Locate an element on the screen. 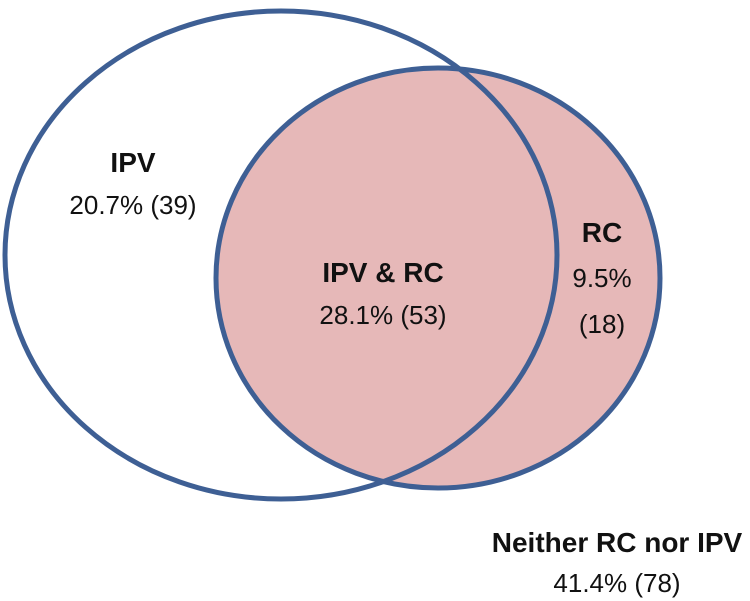 The image size is (750, 601). overlap-value: 28.1% (53) is located at coordinates (382, 315).